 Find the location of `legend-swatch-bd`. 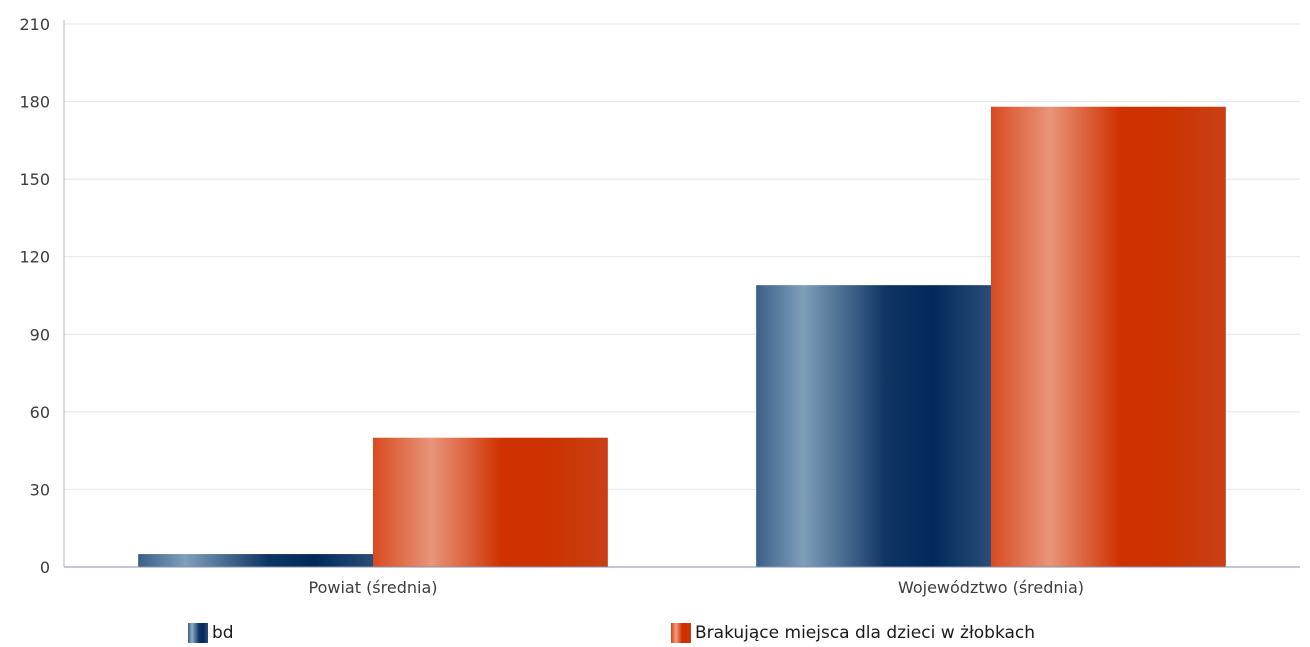

legend-swatch-bd is located at coordinates (198, 633).